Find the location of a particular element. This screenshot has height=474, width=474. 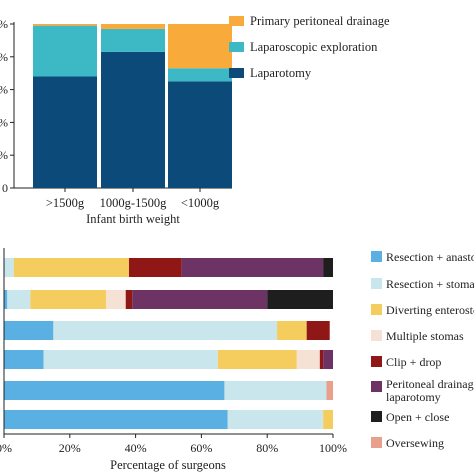

legend-label: Laparoscopic exploration is located at coordinates (314, 47).